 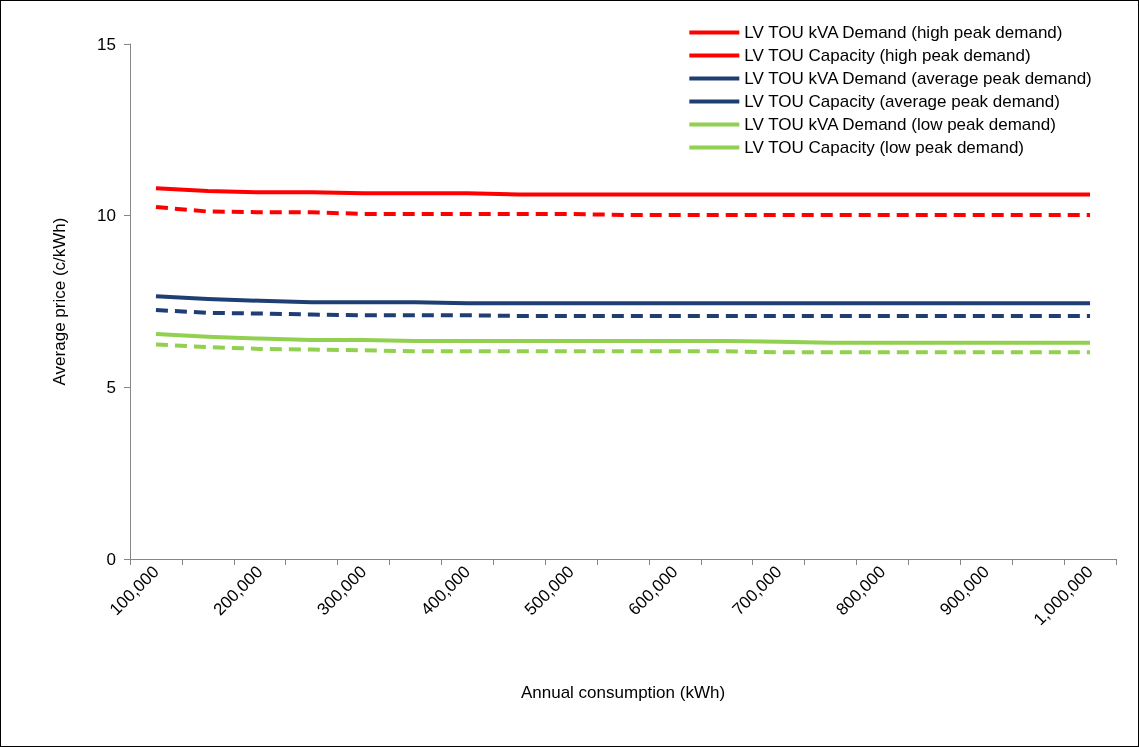 What do you see at coordinates (111, 387) in the screenshot?
I see `y-tick-label: 5` at bounding box center [111, 387].